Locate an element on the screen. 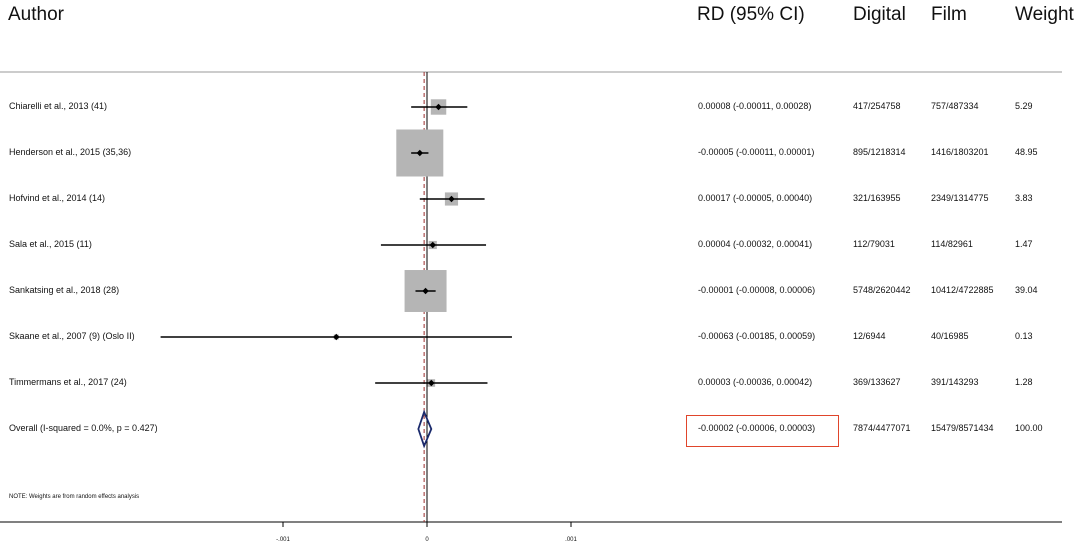  overall-rd-ci: -0.00002 (-0.00006, 0.00003) is located at coordinates (757, 428).